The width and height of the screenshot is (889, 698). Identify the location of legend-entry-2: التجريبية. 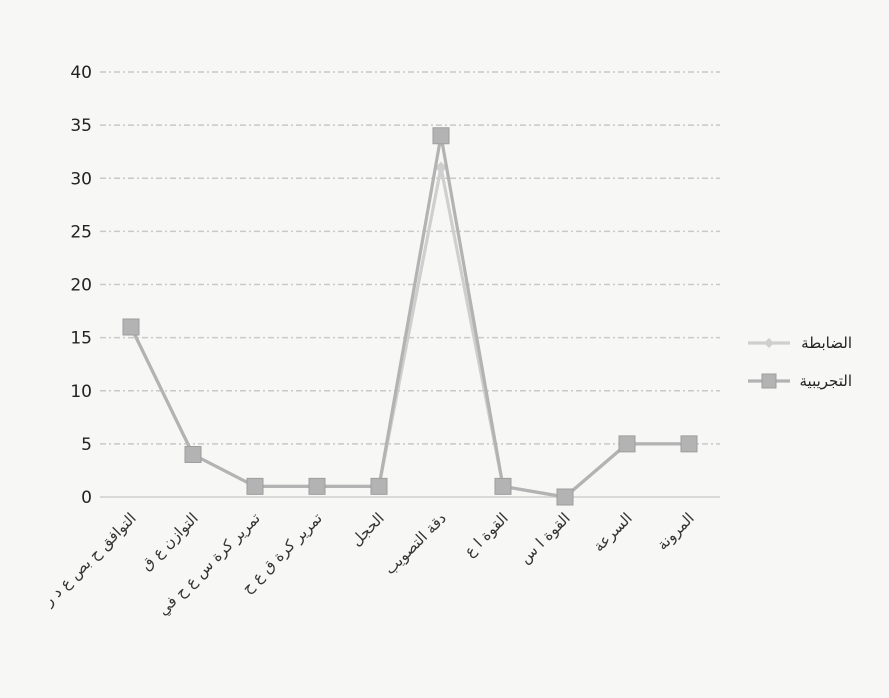
(800, 381).